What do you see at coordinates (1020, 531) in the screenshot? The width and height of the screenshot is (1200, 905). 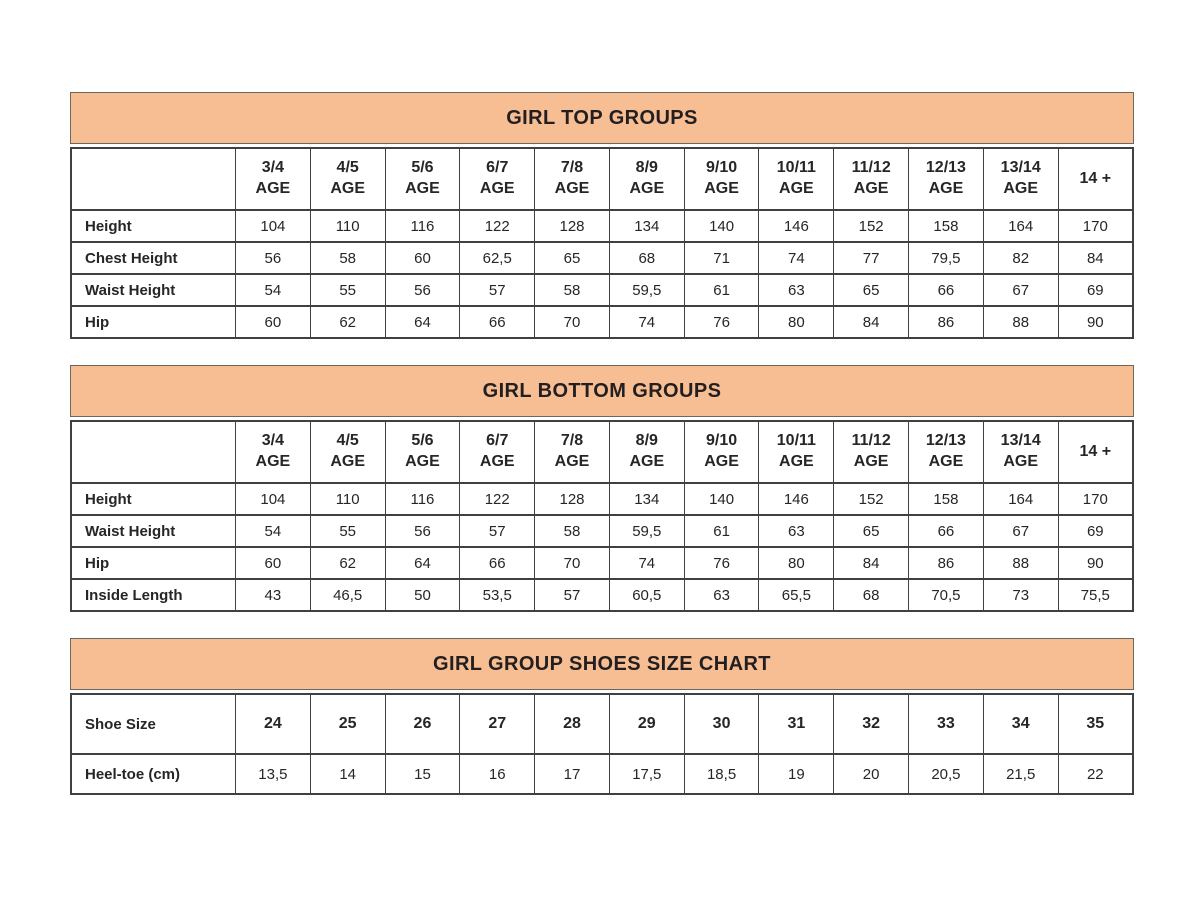 I see `value-cell: 67` at bounding box center [1020, 531].